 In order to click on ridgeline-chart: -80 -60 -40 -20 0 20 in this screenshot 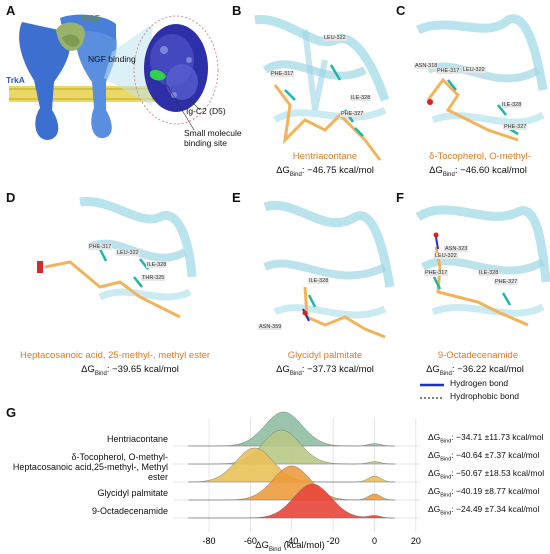, I will do `click(297, 478)`.